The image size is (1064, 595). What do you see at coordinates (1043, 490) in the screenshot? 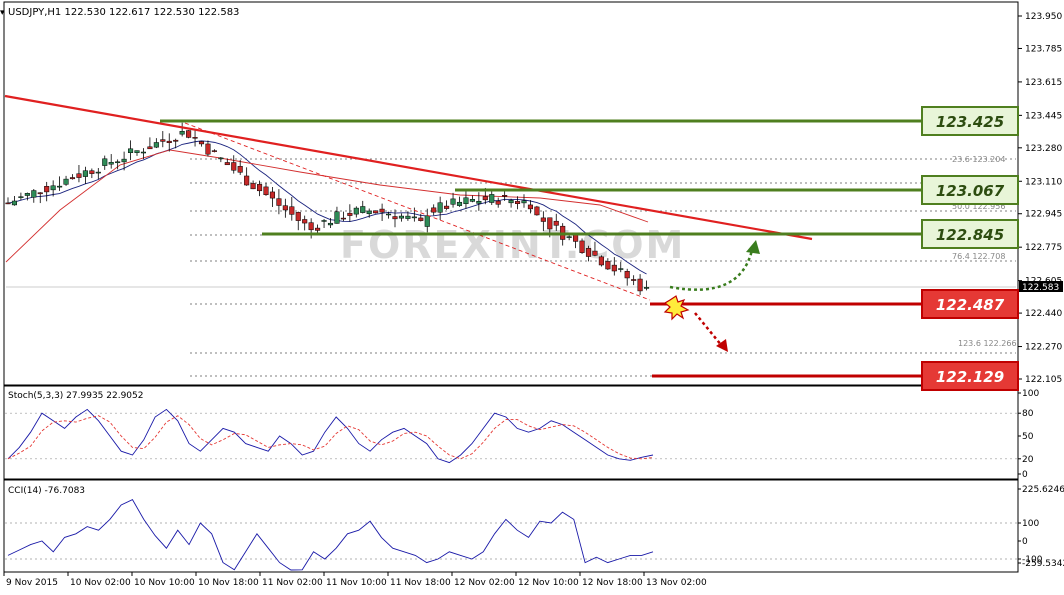
I see `cci-tick-label: 225.6246` at bounding box center [1043, 490].